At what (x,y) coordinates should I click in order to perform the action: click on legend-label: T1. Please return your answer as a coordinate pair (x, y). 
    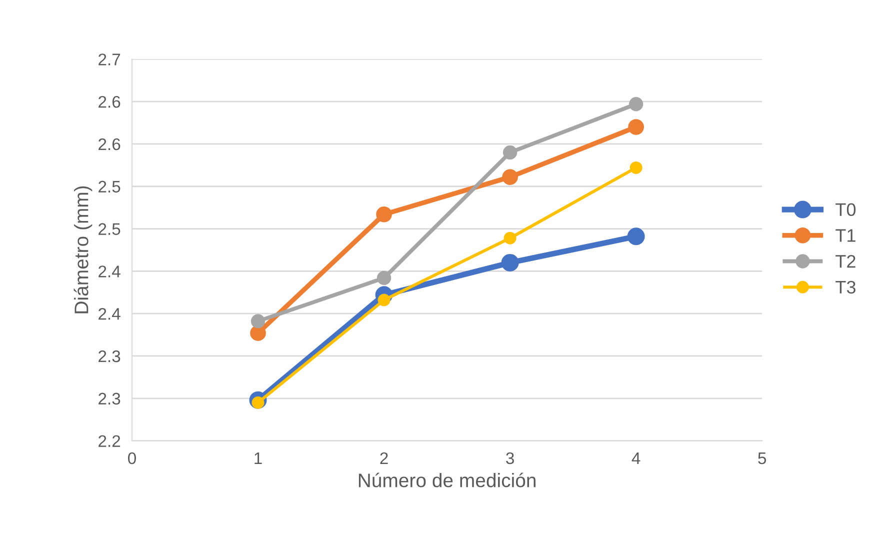
    Looking at the image, I should click on (846, 235).